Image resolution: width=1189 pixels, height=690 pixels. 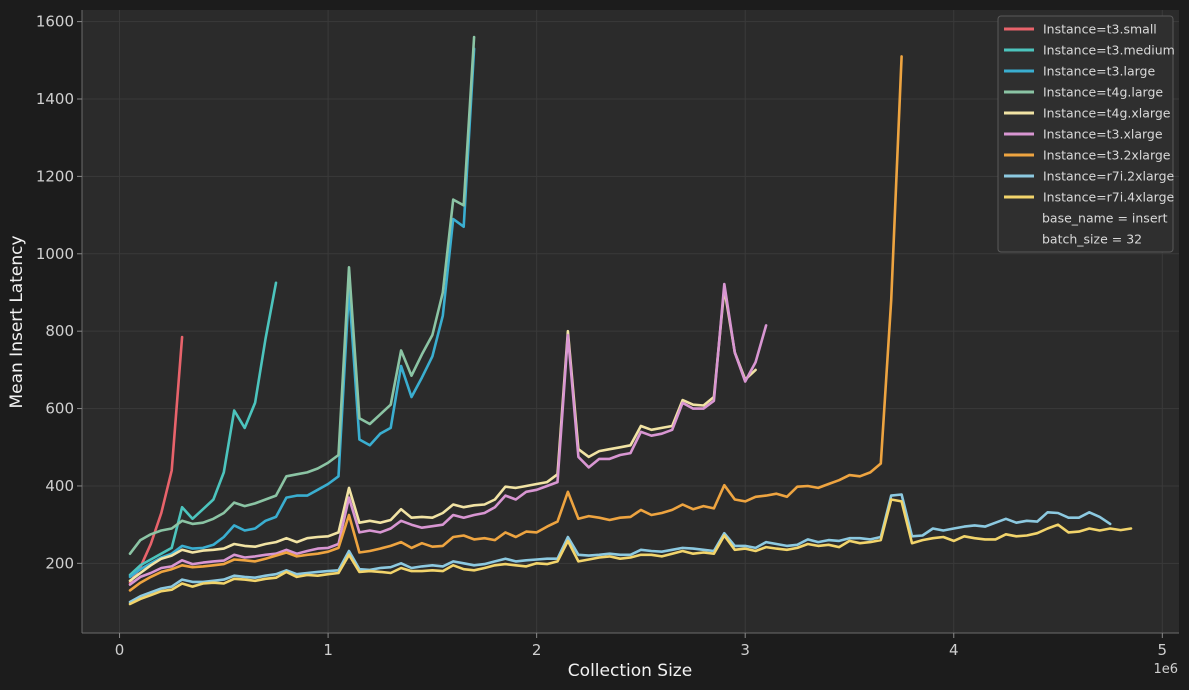 What do you see at coordinates (537, 650) in the screenshot?
I see `x-tick-label: 2` at bounding box center [537, 650].